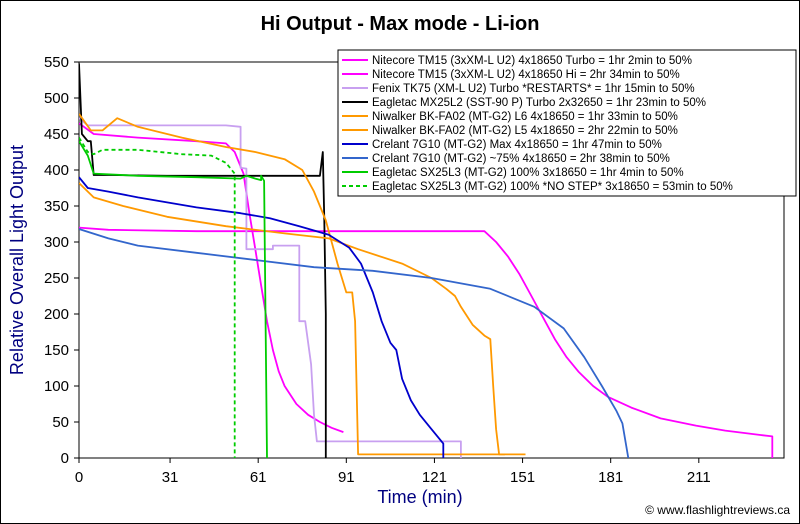 The image size is (800, 524). I want to click on y-tick-label: 100, so click(56, 386).